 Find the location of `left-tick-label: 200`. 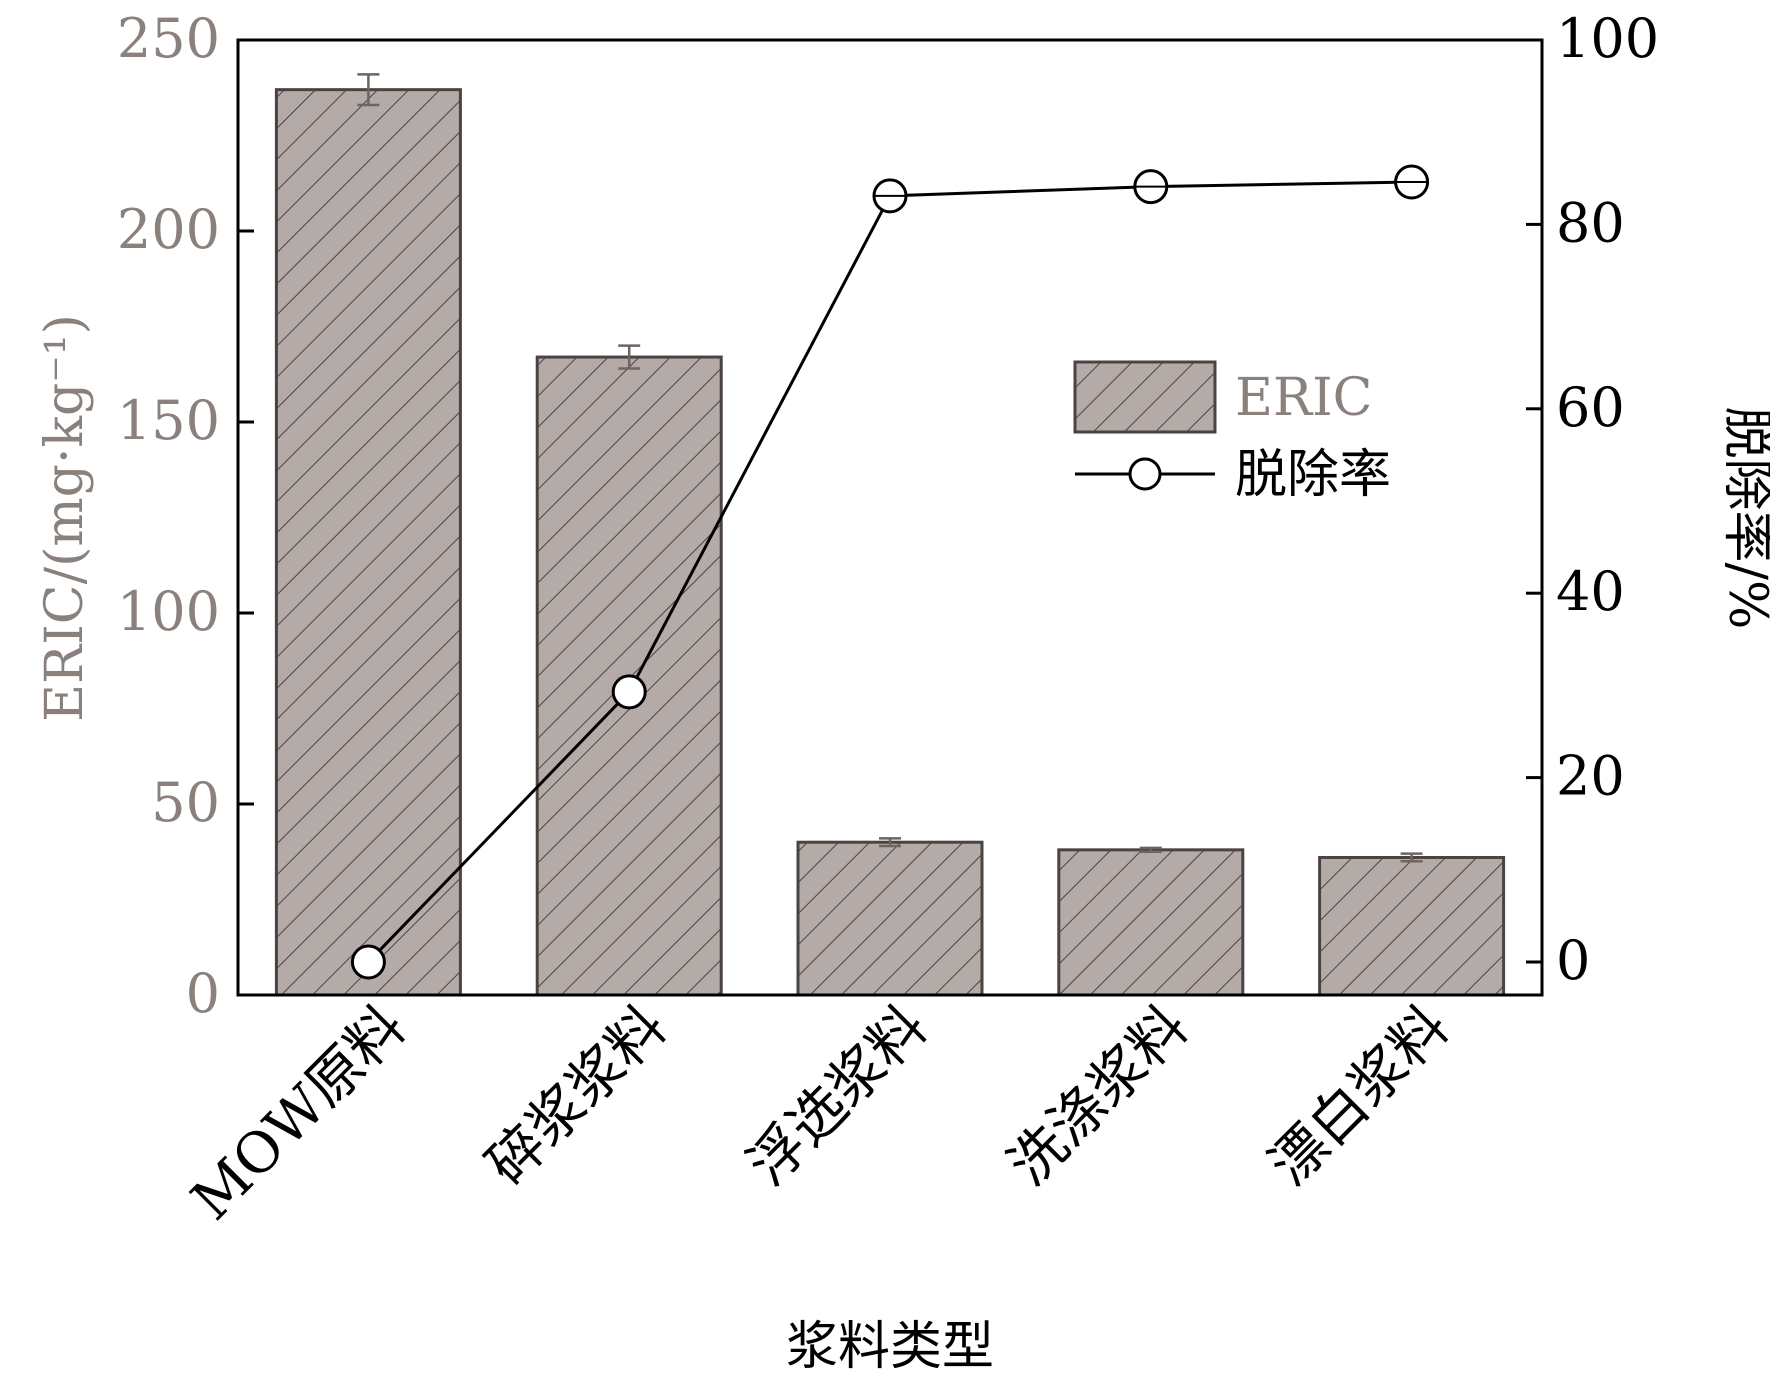

left-tick-label: 200 is located at coordinates (168, 229).